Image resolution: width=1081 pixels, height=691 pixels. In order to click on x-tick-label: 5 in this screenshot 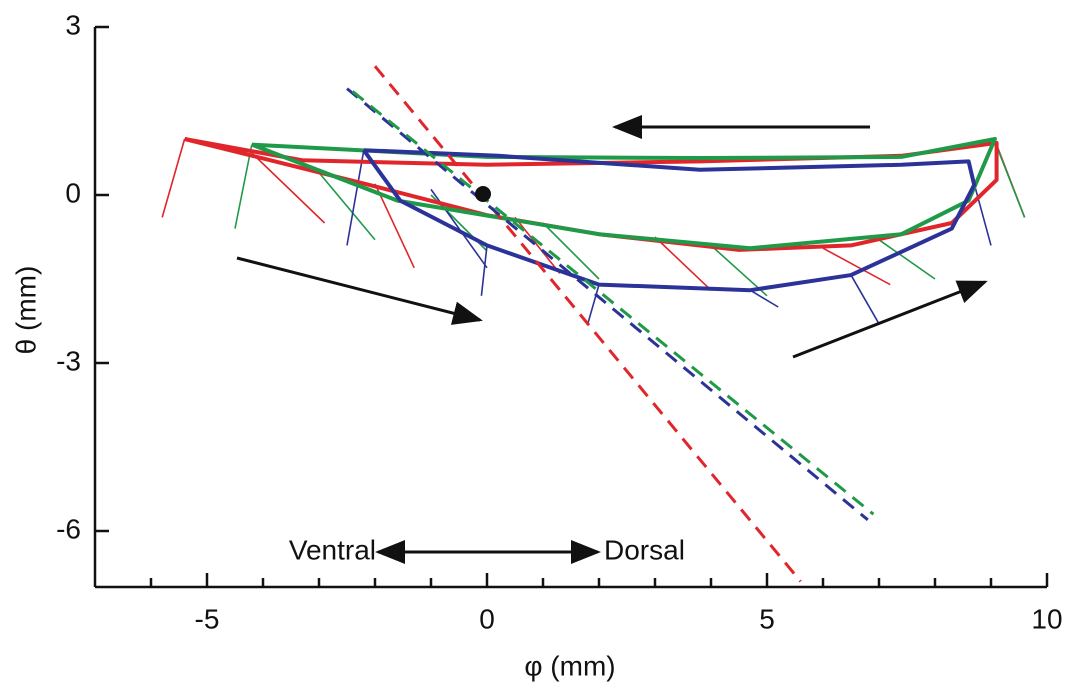, I will do `click(767, 618)`.